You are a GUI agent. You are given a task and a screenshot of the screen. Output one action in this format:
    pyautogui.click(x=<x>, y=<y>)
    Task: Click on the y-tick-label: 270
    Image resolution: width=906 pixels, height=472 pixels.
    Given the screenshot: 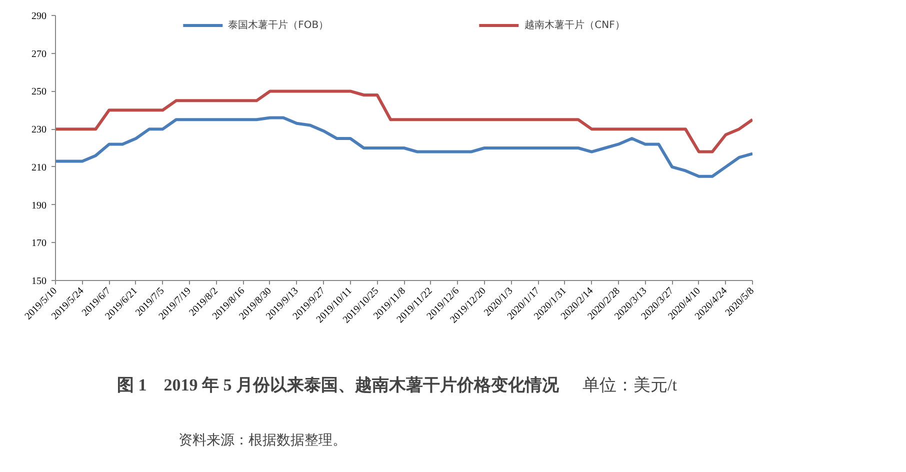 What is the action you would take?
    pyautogui.click(x=39, y=54)
    